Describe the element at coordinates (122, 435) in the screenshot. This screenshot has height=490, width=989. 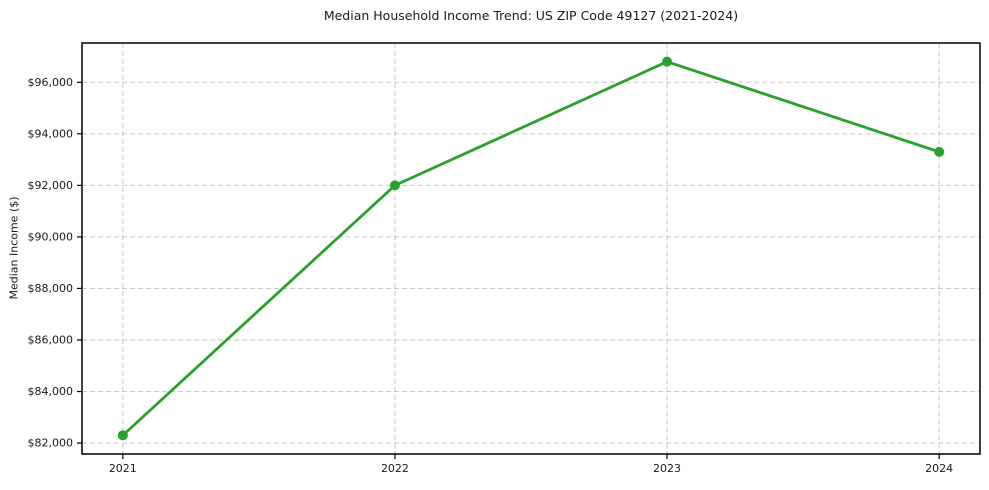
I see `data-point-2021` at that location.